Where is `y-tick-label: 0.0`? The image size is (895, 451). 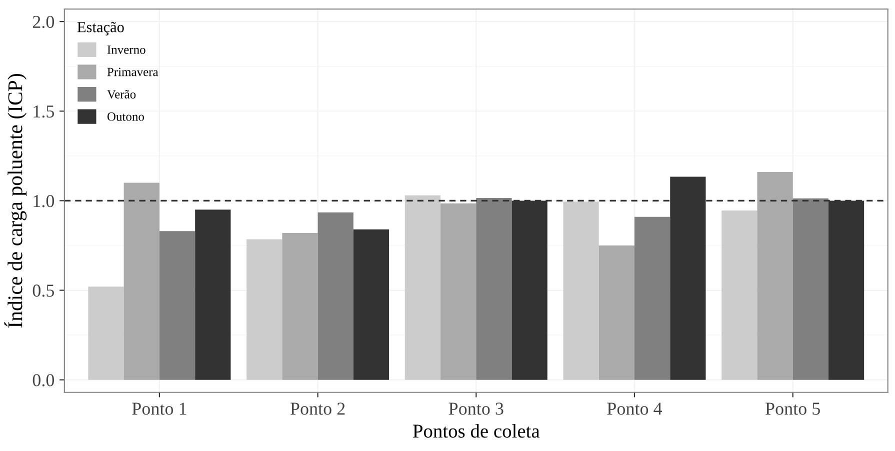 y-tick-label: 0.0 is located at coordinates (43, 380).